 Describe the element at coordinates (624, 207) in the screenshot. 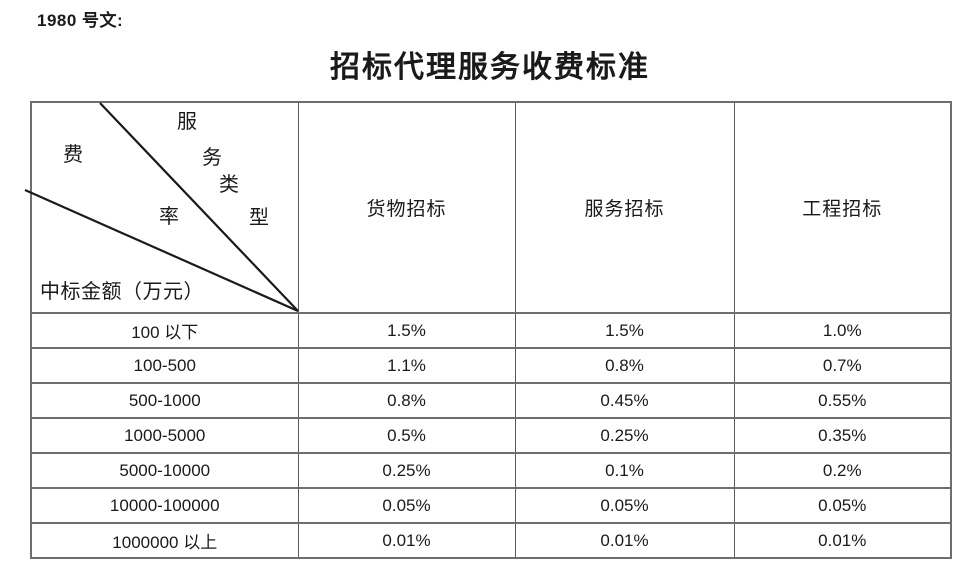

I see `column-header-services: 服务招标` at that location.